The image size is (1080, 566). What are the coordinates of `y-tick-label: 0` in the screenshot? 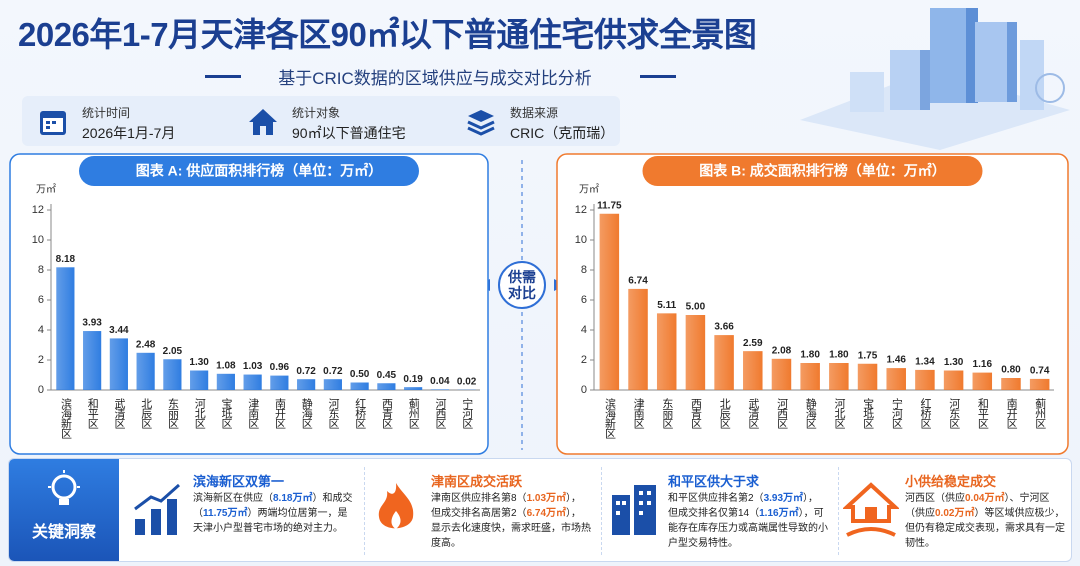 It's located at (41, 390).